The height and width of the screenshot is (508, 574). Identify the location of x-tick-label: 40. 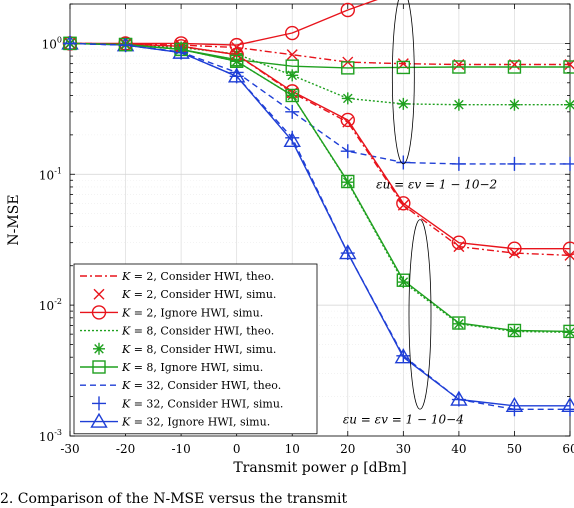
(458, 449).